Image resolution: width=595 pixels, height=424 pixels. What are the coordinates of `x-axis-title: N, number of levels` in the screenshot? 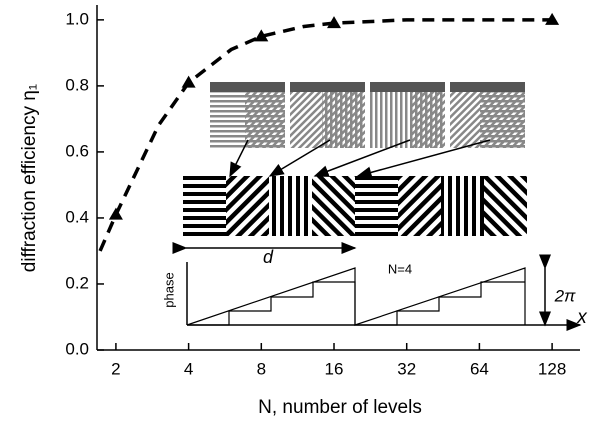 It's located at (340, 407).